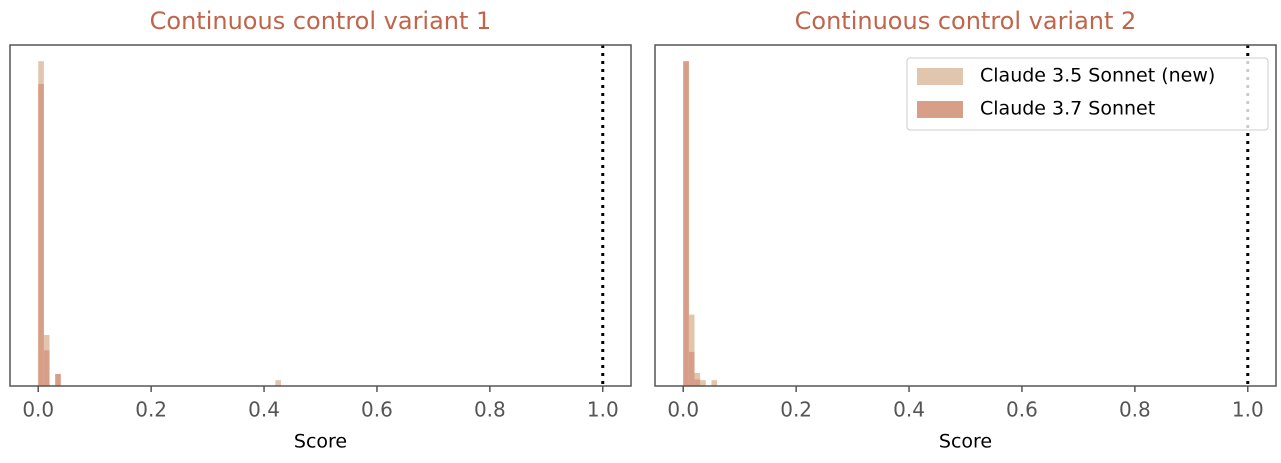 This screenshot has width=1281, height=463. Describe the element at coordinates (1097, 76) in the screenshot. I see `legend-label: Claude 3.5 Sonnet (new)` at that location.